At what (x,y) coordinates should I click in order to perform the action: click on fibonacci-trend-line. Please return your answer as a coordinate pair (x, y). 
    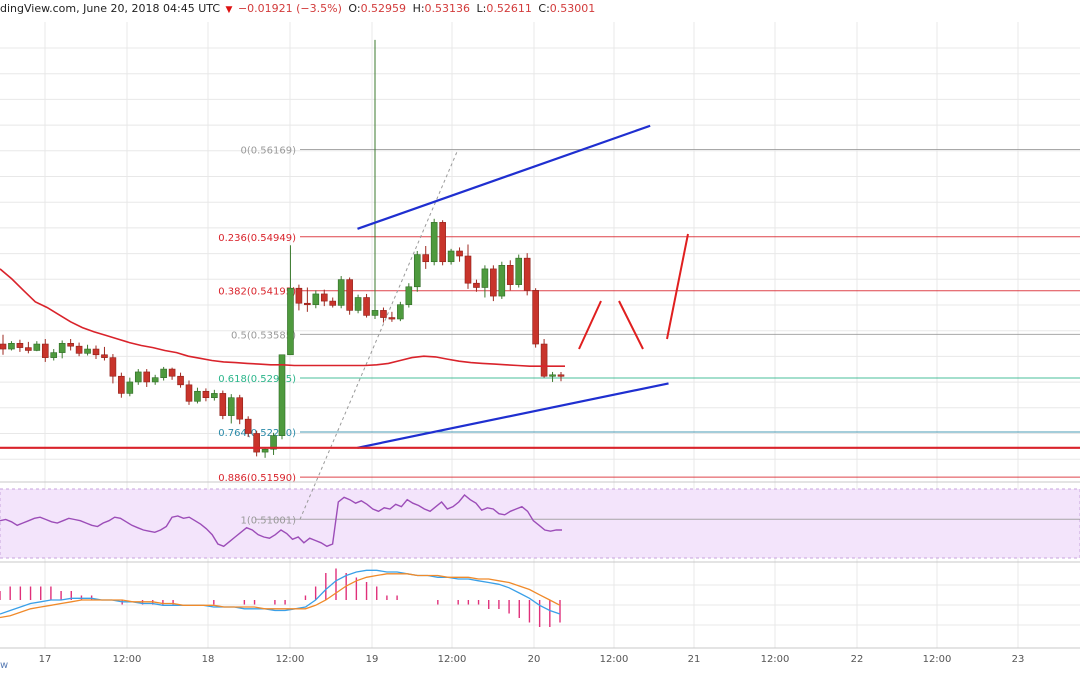
    Looking at the image, I should click on (379, 334).